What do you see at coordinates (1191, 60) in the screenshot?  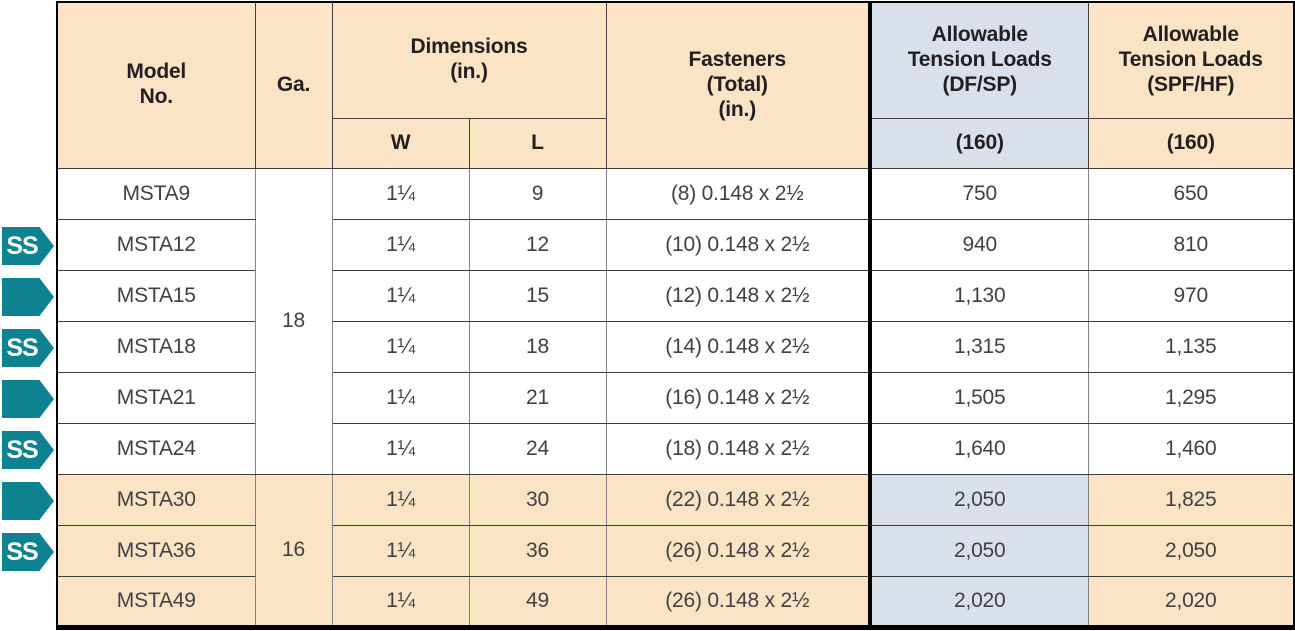 I see `col-header-allowable-spf-hf: Allowable Tension Loads (SPF/HF)` at bounding box center [1191, 60].